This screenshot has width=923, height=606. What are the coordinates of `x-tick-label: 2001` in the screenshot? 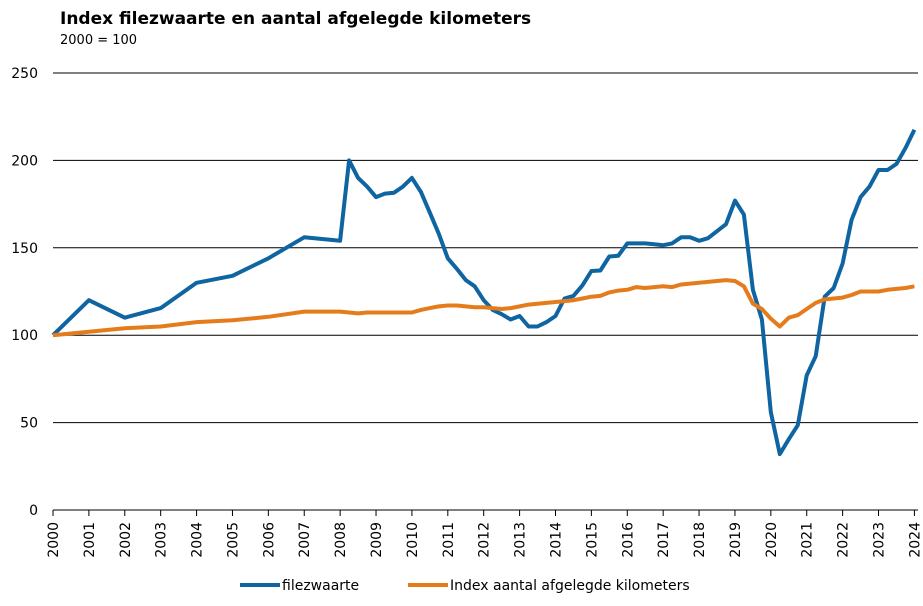 It's located at (90, 540).